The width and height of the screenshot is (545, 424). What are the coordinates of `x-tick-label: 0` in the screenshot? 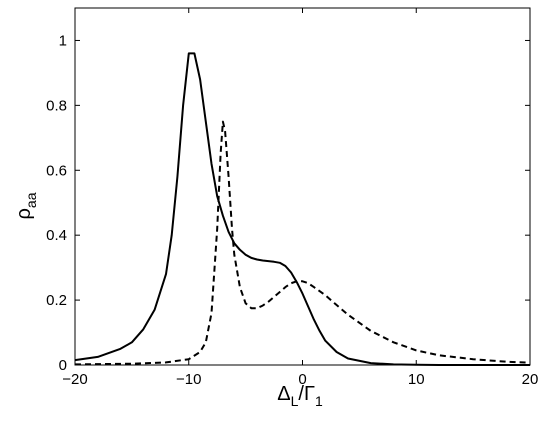 It's located at (302, 379).